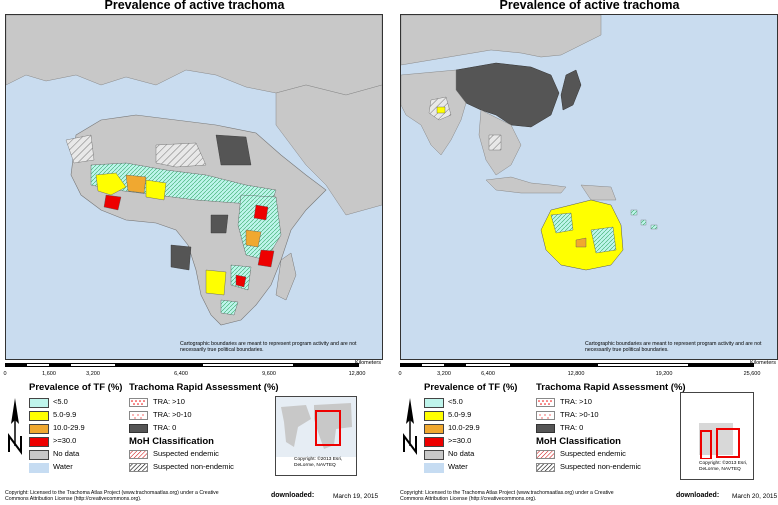  What do you see at coordinates (356, 496) in the screenshot?
I see `downloaded-date: March 19, 2015` at bounding box center [356, 496].